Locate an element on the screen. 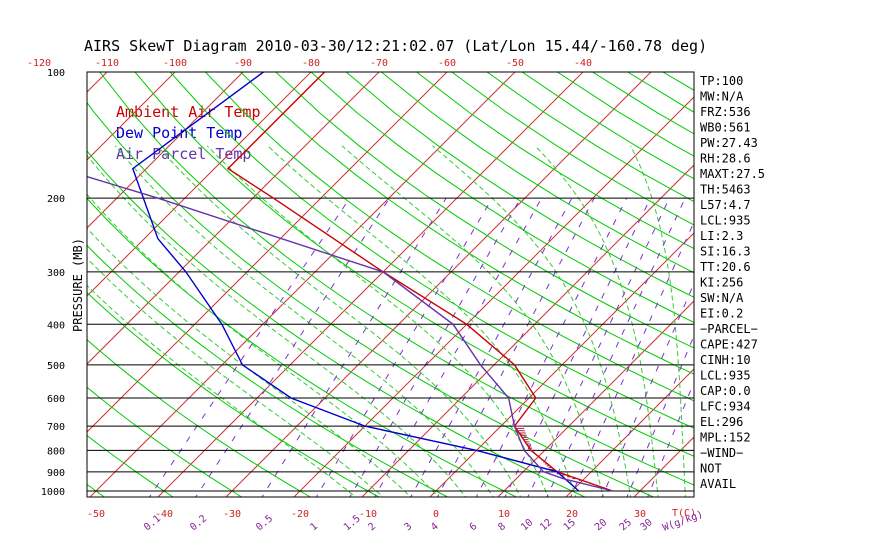  pressure-tick-label: 400 is located at coordinates (56, 325).